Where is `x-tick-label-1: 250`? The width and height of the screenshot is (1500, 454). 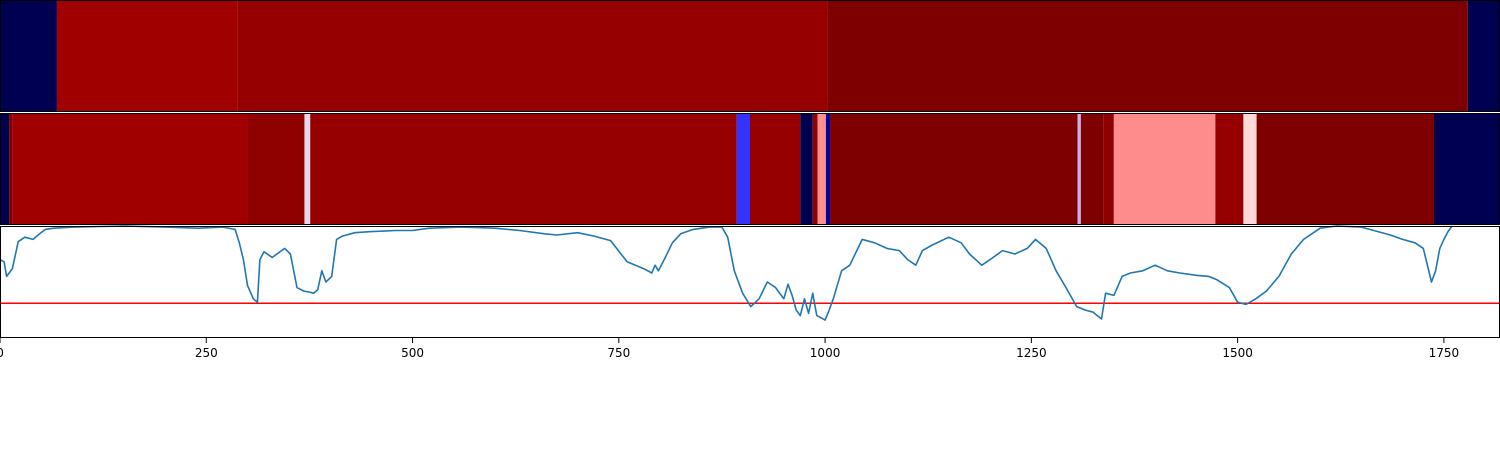
x-tick-label-1: 250 is located at coordinates (206, 353).